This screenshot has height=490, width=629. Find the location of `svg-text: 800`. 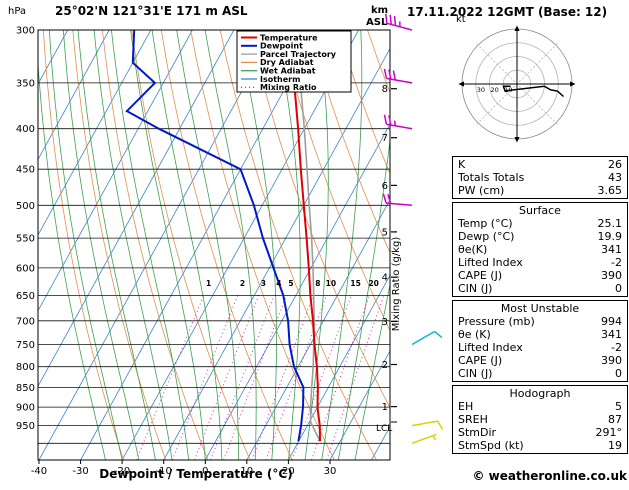

svg-text: 800 is located at coordinates (25, 367).